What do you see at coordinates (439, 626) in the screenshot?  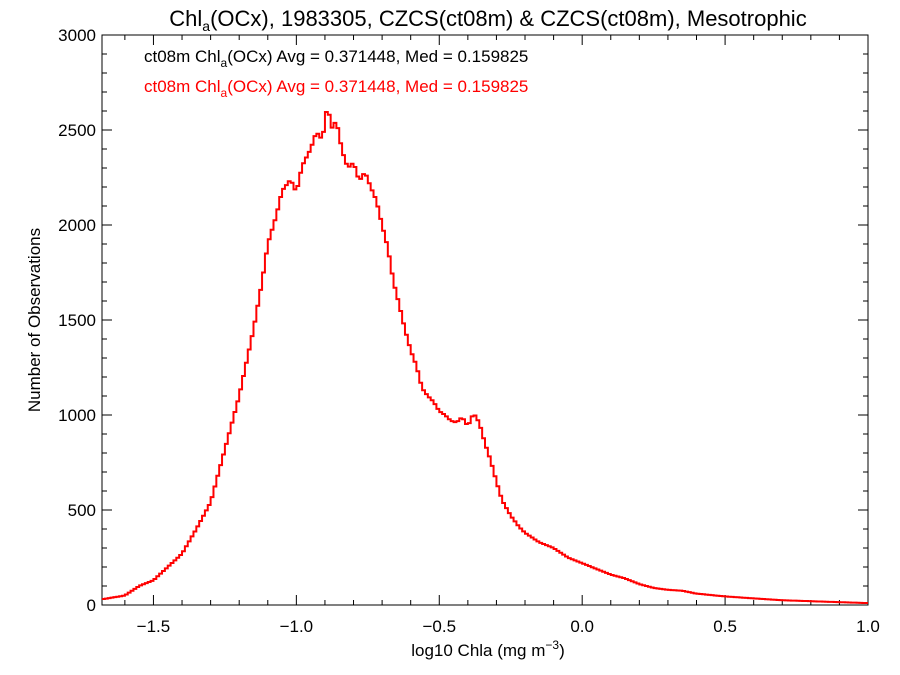 I see `x-tick-label: −0.5` at bounding box center [439, 626].